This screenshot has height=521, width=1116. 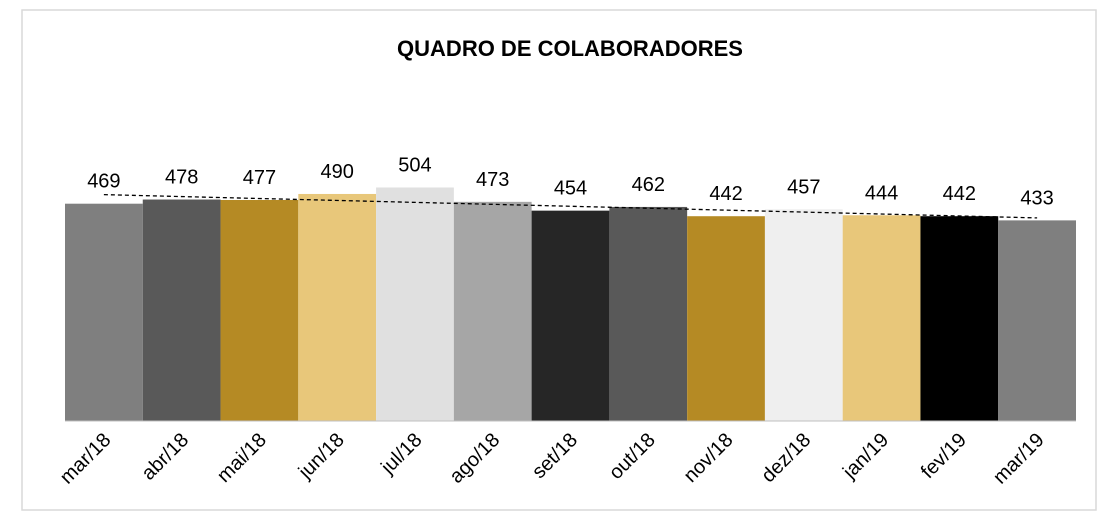 I want to click on data-label: 462, so click(x=648, y=185).